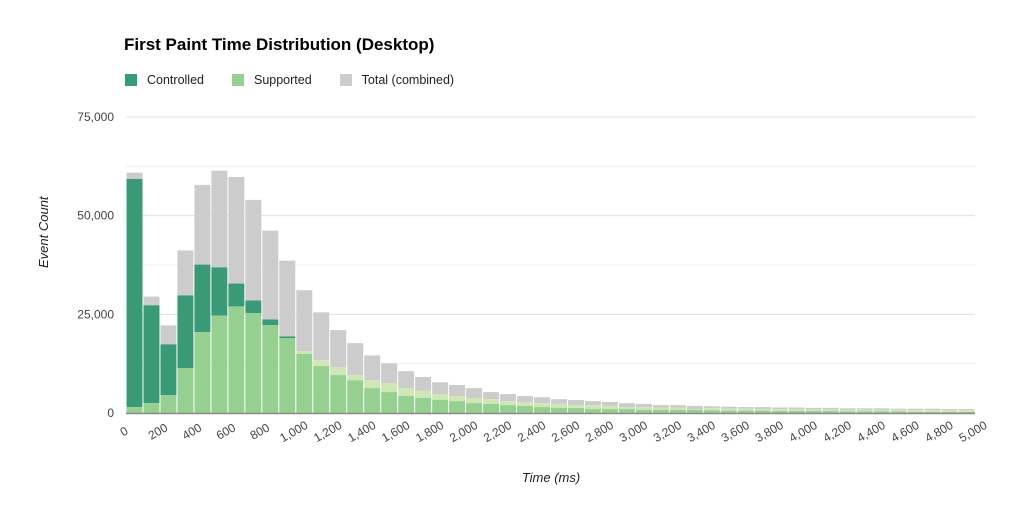 This screenshot has height=512, width=1024. I want to click on x-tick-label: 4,000, so click(803, 431).